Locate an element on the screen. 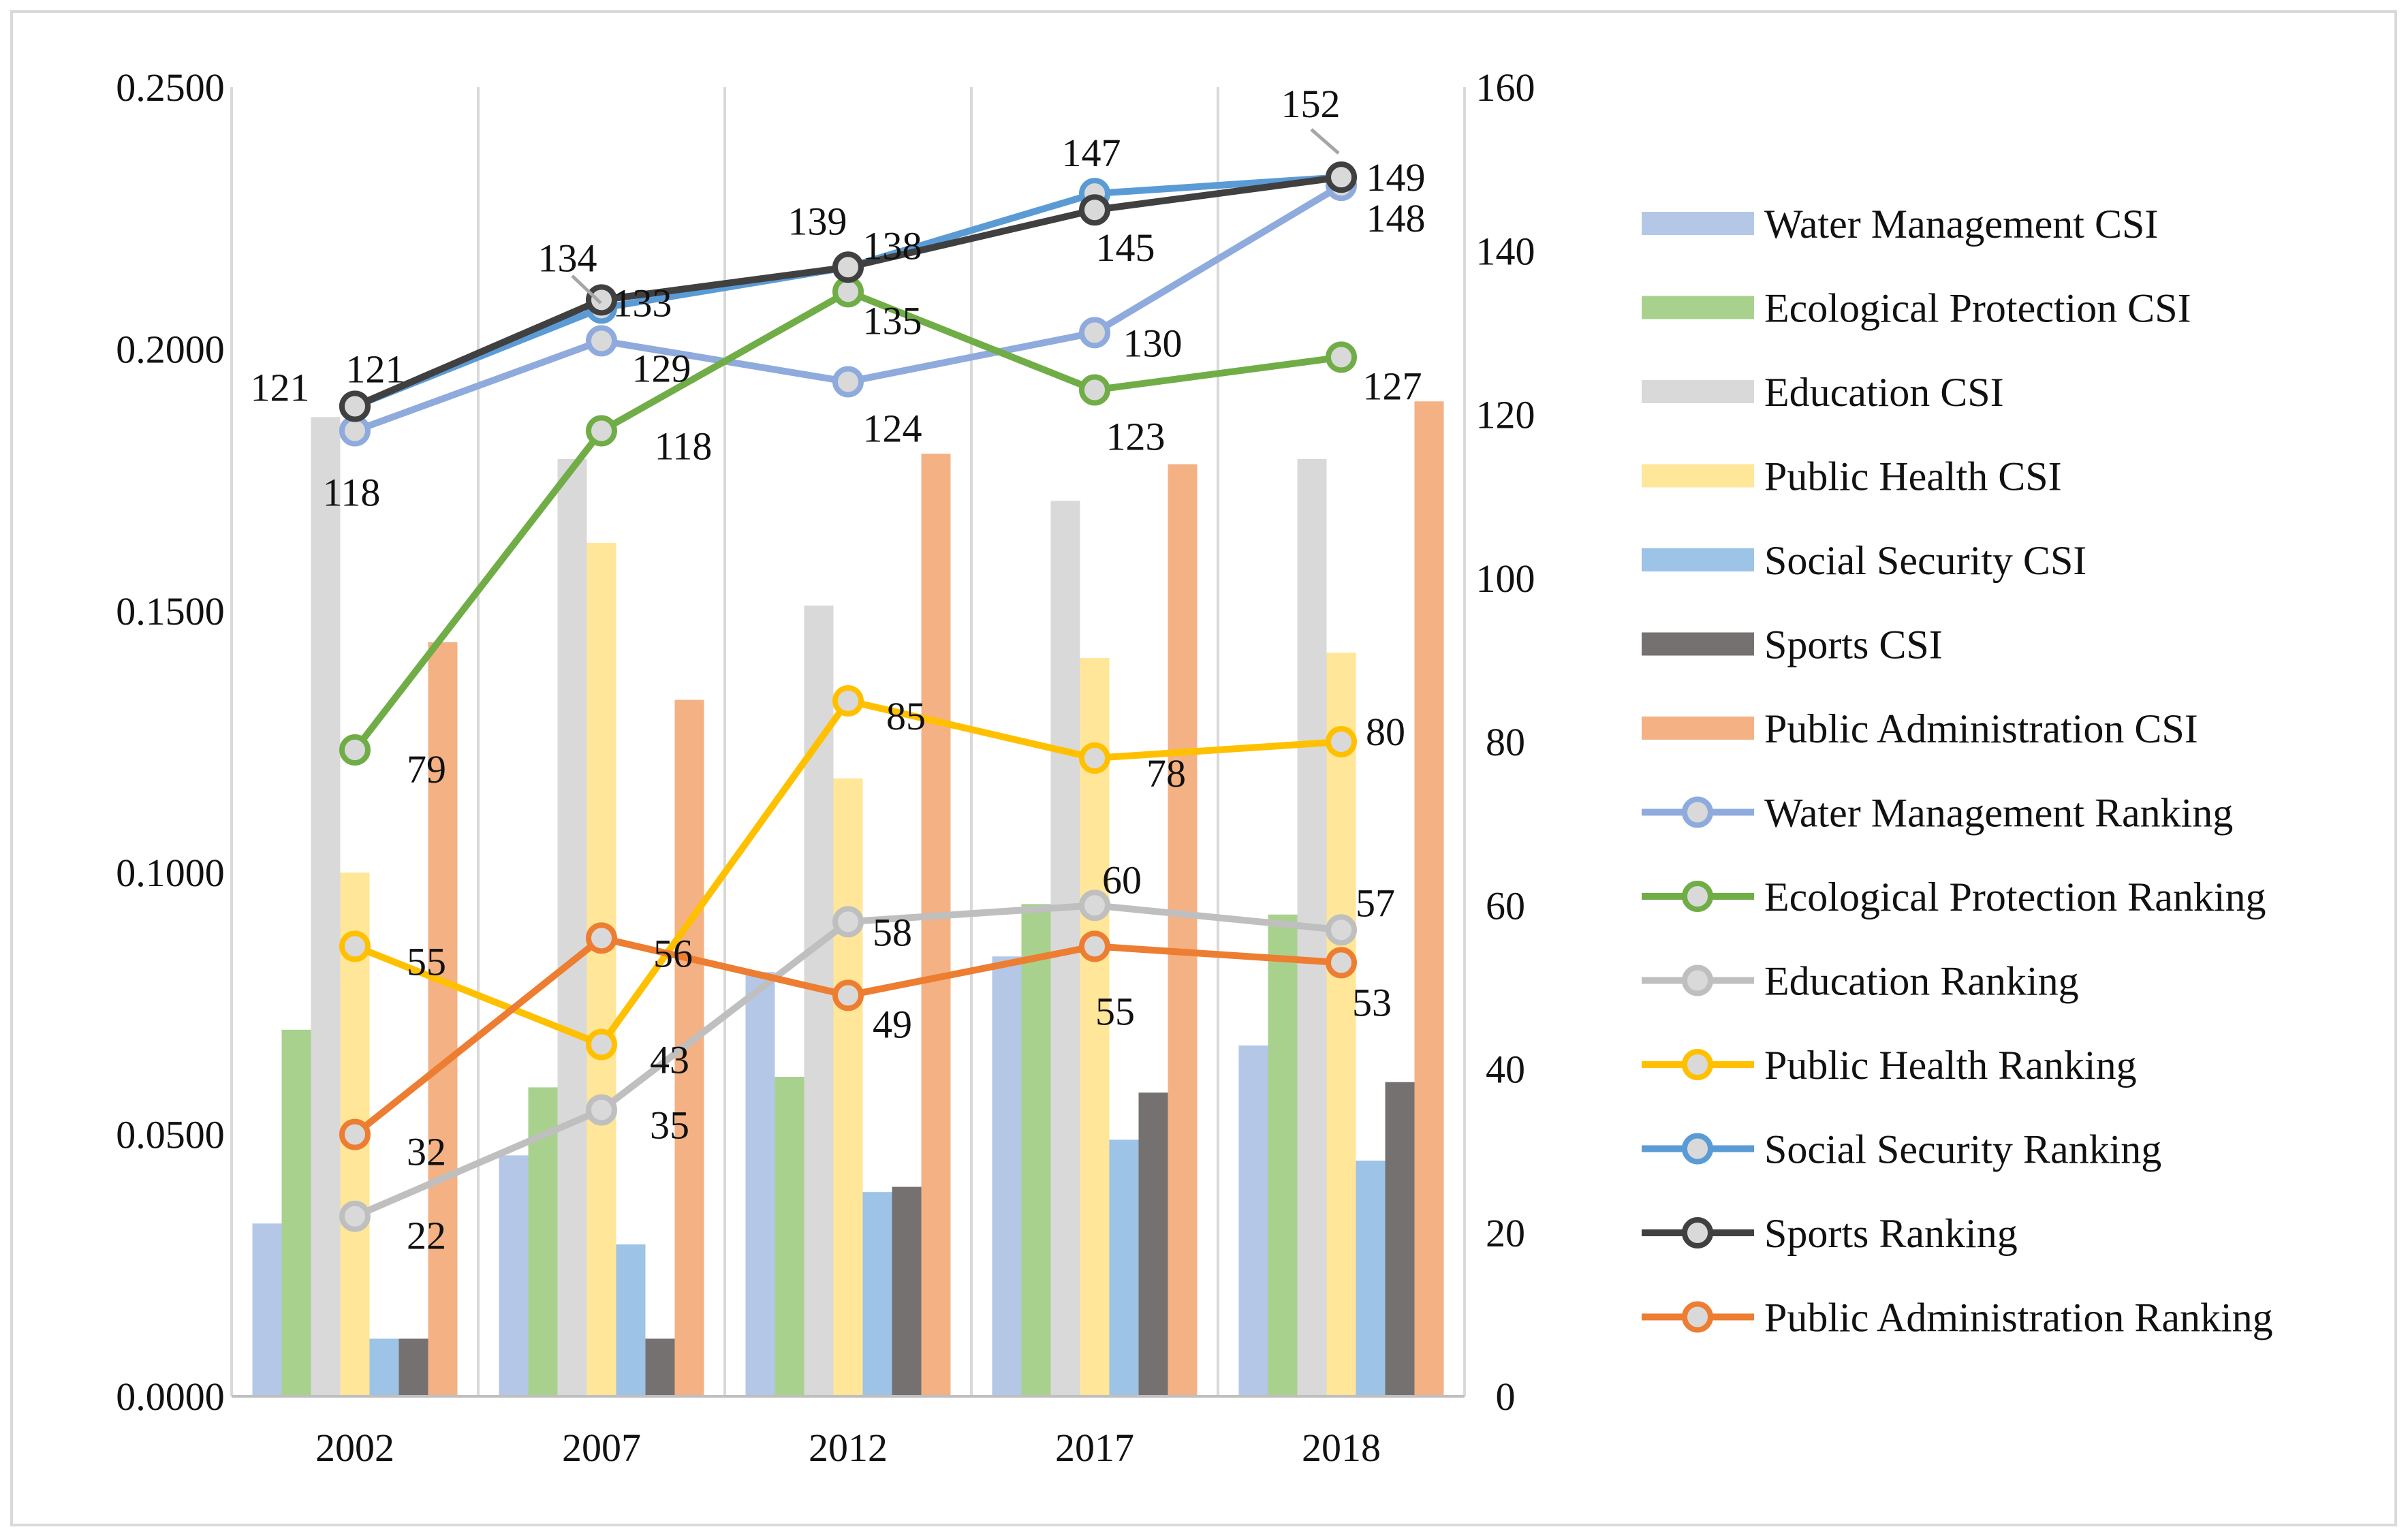 The image size is (2408, 1540). data-label-public-health-ranking-2007: 43 is located at coordinates (669, 1059).